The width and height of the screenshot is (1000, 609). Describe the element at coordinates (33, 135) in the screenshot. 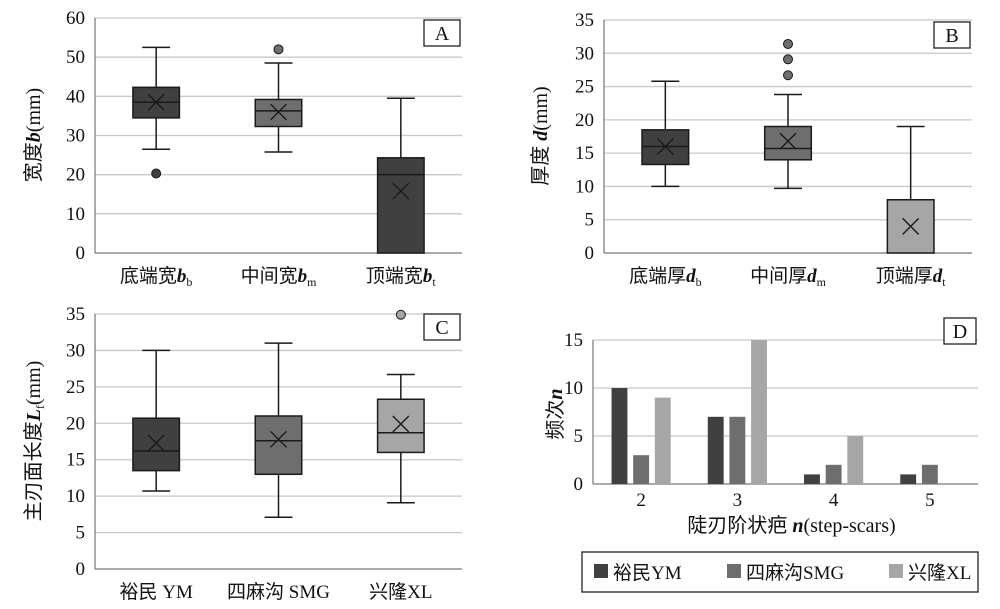

I see `y-axis-label: 宽度b(mm)` at that location.